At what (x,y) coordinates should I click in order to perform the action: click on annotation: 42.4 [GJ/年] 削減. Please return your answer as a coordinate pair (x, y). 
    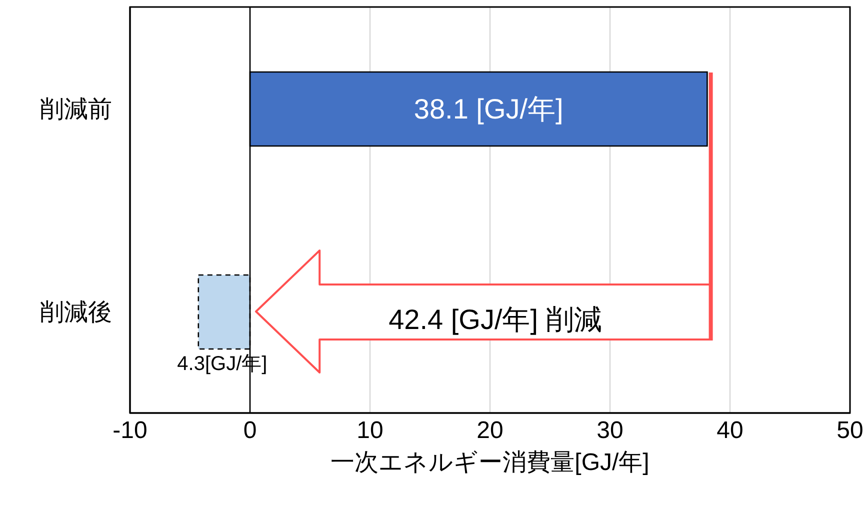
    Looking at the image, I should click on (495, 319).